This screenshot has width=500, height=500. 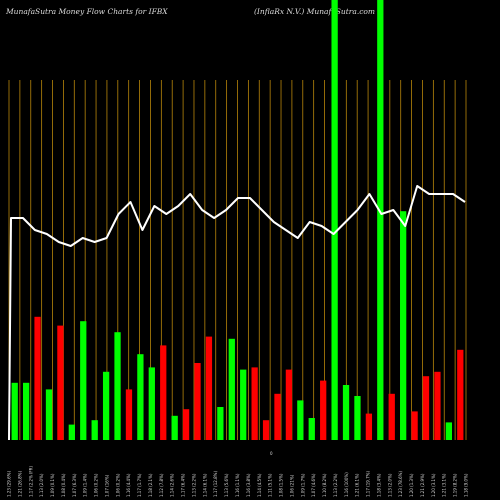 What do you see at coordinates (172, 485) in the screenshot?
I see `x-tick-label: 1.14 (2.6%)` at bounding box center [172, 485].